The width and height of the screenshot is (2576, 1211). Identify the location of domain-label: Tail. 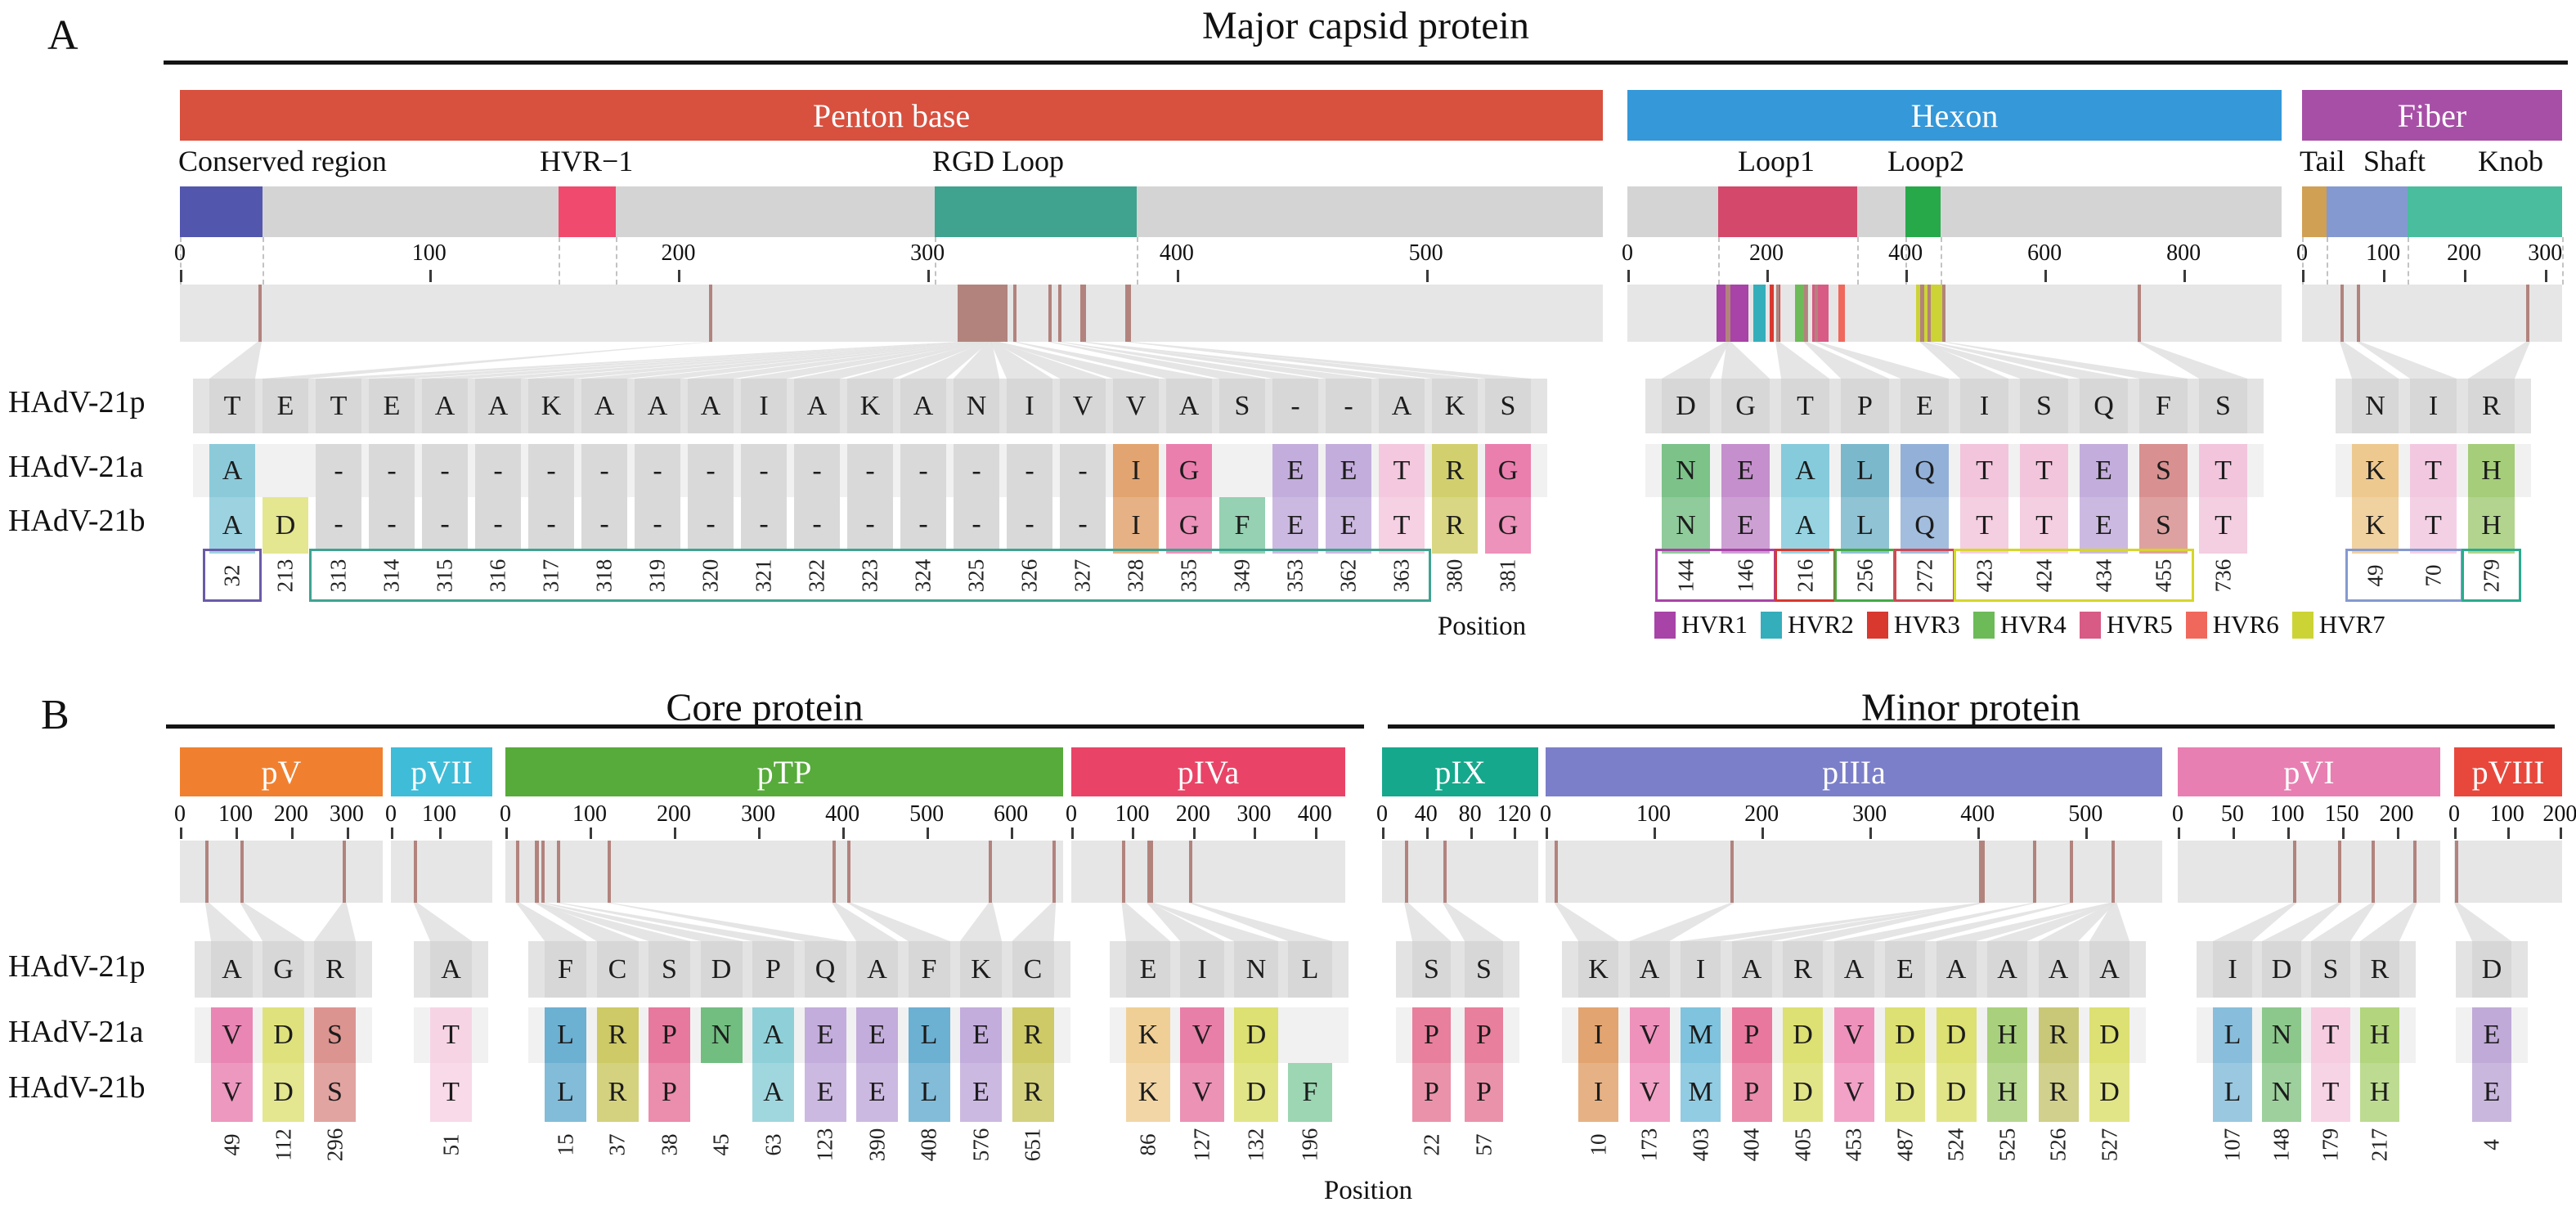
(2322, 161).